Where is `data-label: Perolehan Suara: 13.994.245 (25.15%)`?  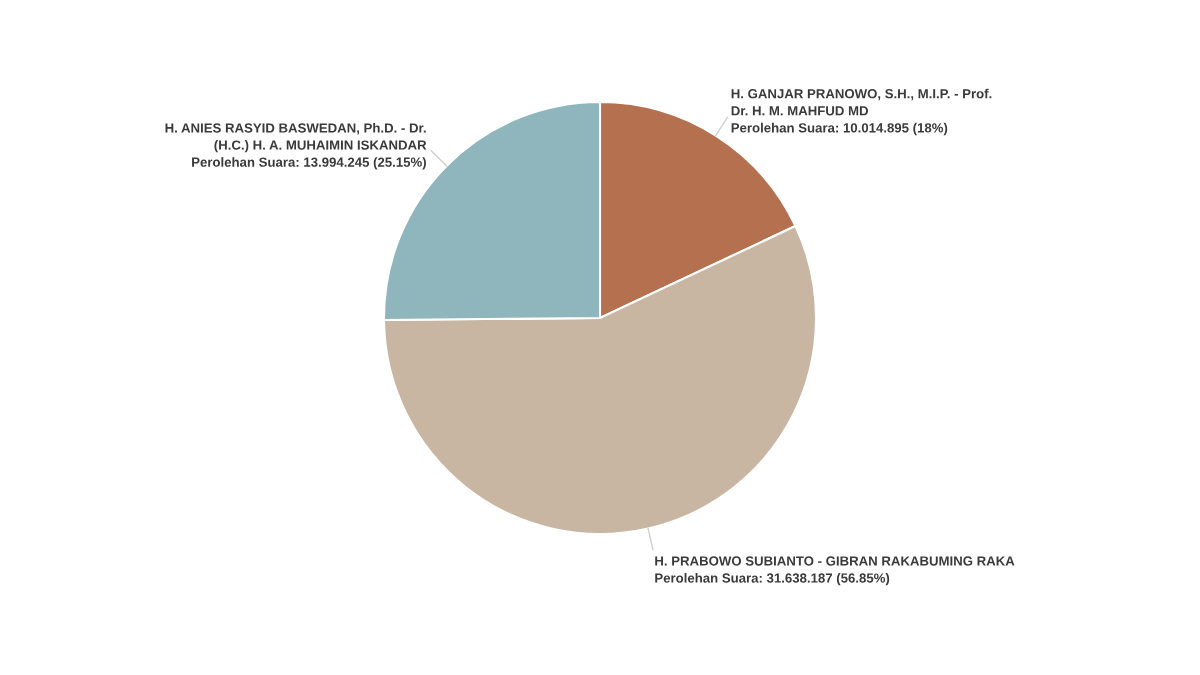
data-label: Perolehan Suara: 13.994.245 (25.15%) is located at coordinates (309, 163).